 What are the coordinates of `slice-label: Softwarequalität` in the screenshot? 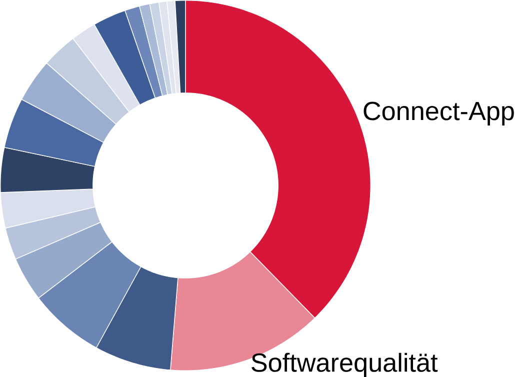 It's located at (345, 364).